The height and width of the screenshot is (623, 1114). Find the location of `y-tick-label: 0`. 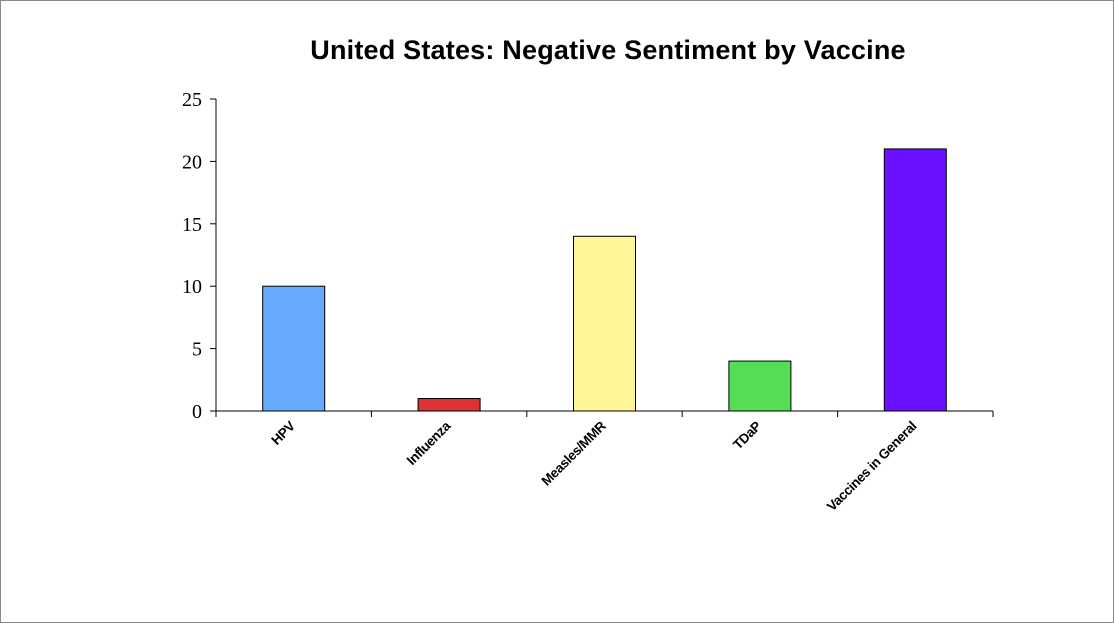

y-tick-label: 0 is located at coordinates (197, 412).